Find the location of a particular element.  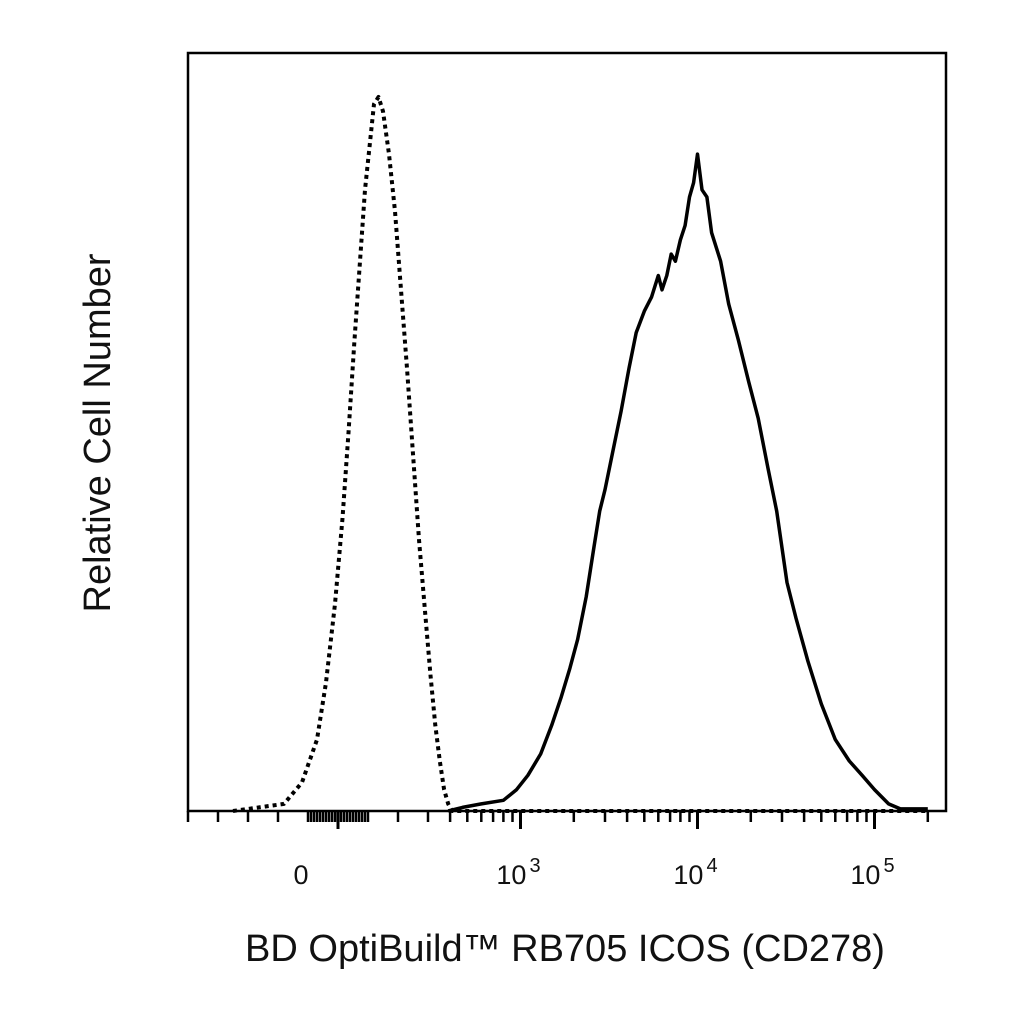

x-tick-label: 10 3 is located at coordinates (518, 872).